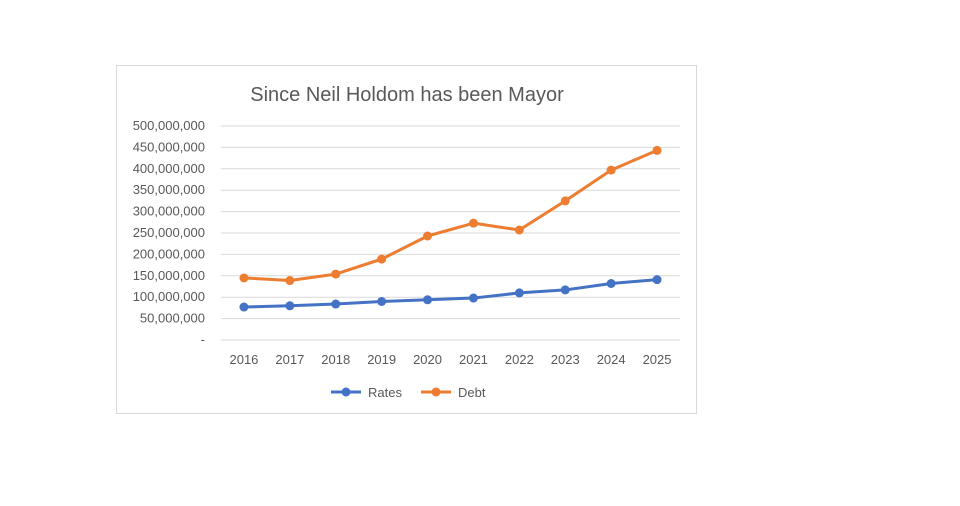  What do you see at coordinates (519, 359) in the screenshot?
I see `x-tick-label: 2022` at bounding box center [519, 359].